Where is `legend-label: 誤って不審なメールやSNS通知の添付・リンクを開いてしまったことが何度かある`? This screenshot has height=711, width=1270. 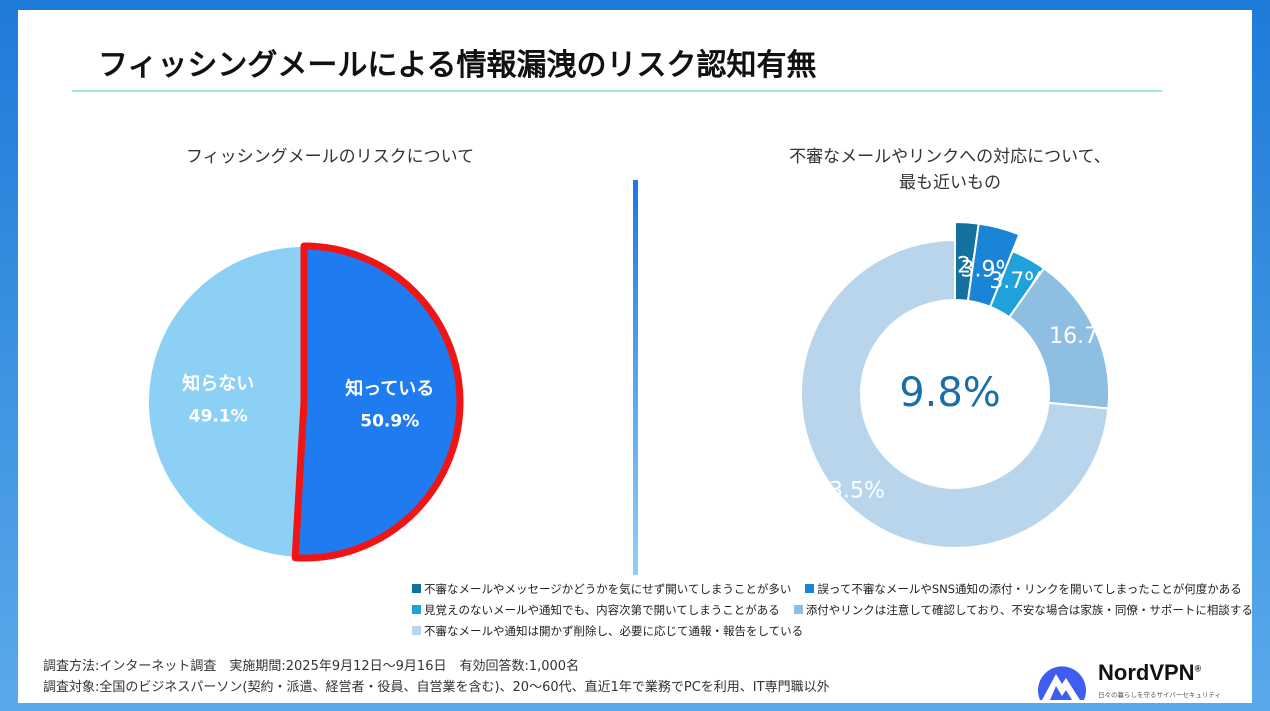 legend-label: 誤って不審なメールやSNS通知の添付・リンクを開いてしまったことが何度かある is located at coordinates (1029, 588).